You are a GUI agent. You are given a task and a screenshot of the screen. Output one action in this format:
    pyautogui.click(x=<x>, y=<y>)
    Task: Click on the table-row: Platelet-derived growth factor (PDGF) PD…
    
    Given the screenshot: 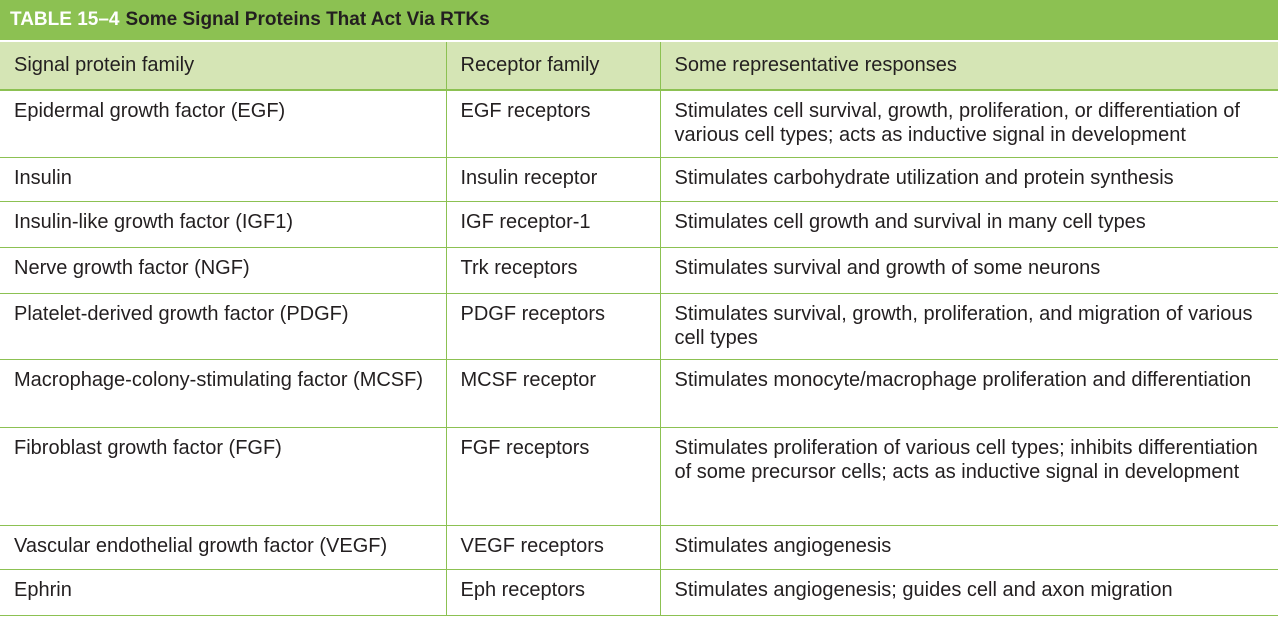 What is the action you would take?
    pyautogui.click(x=639, y=326)
    